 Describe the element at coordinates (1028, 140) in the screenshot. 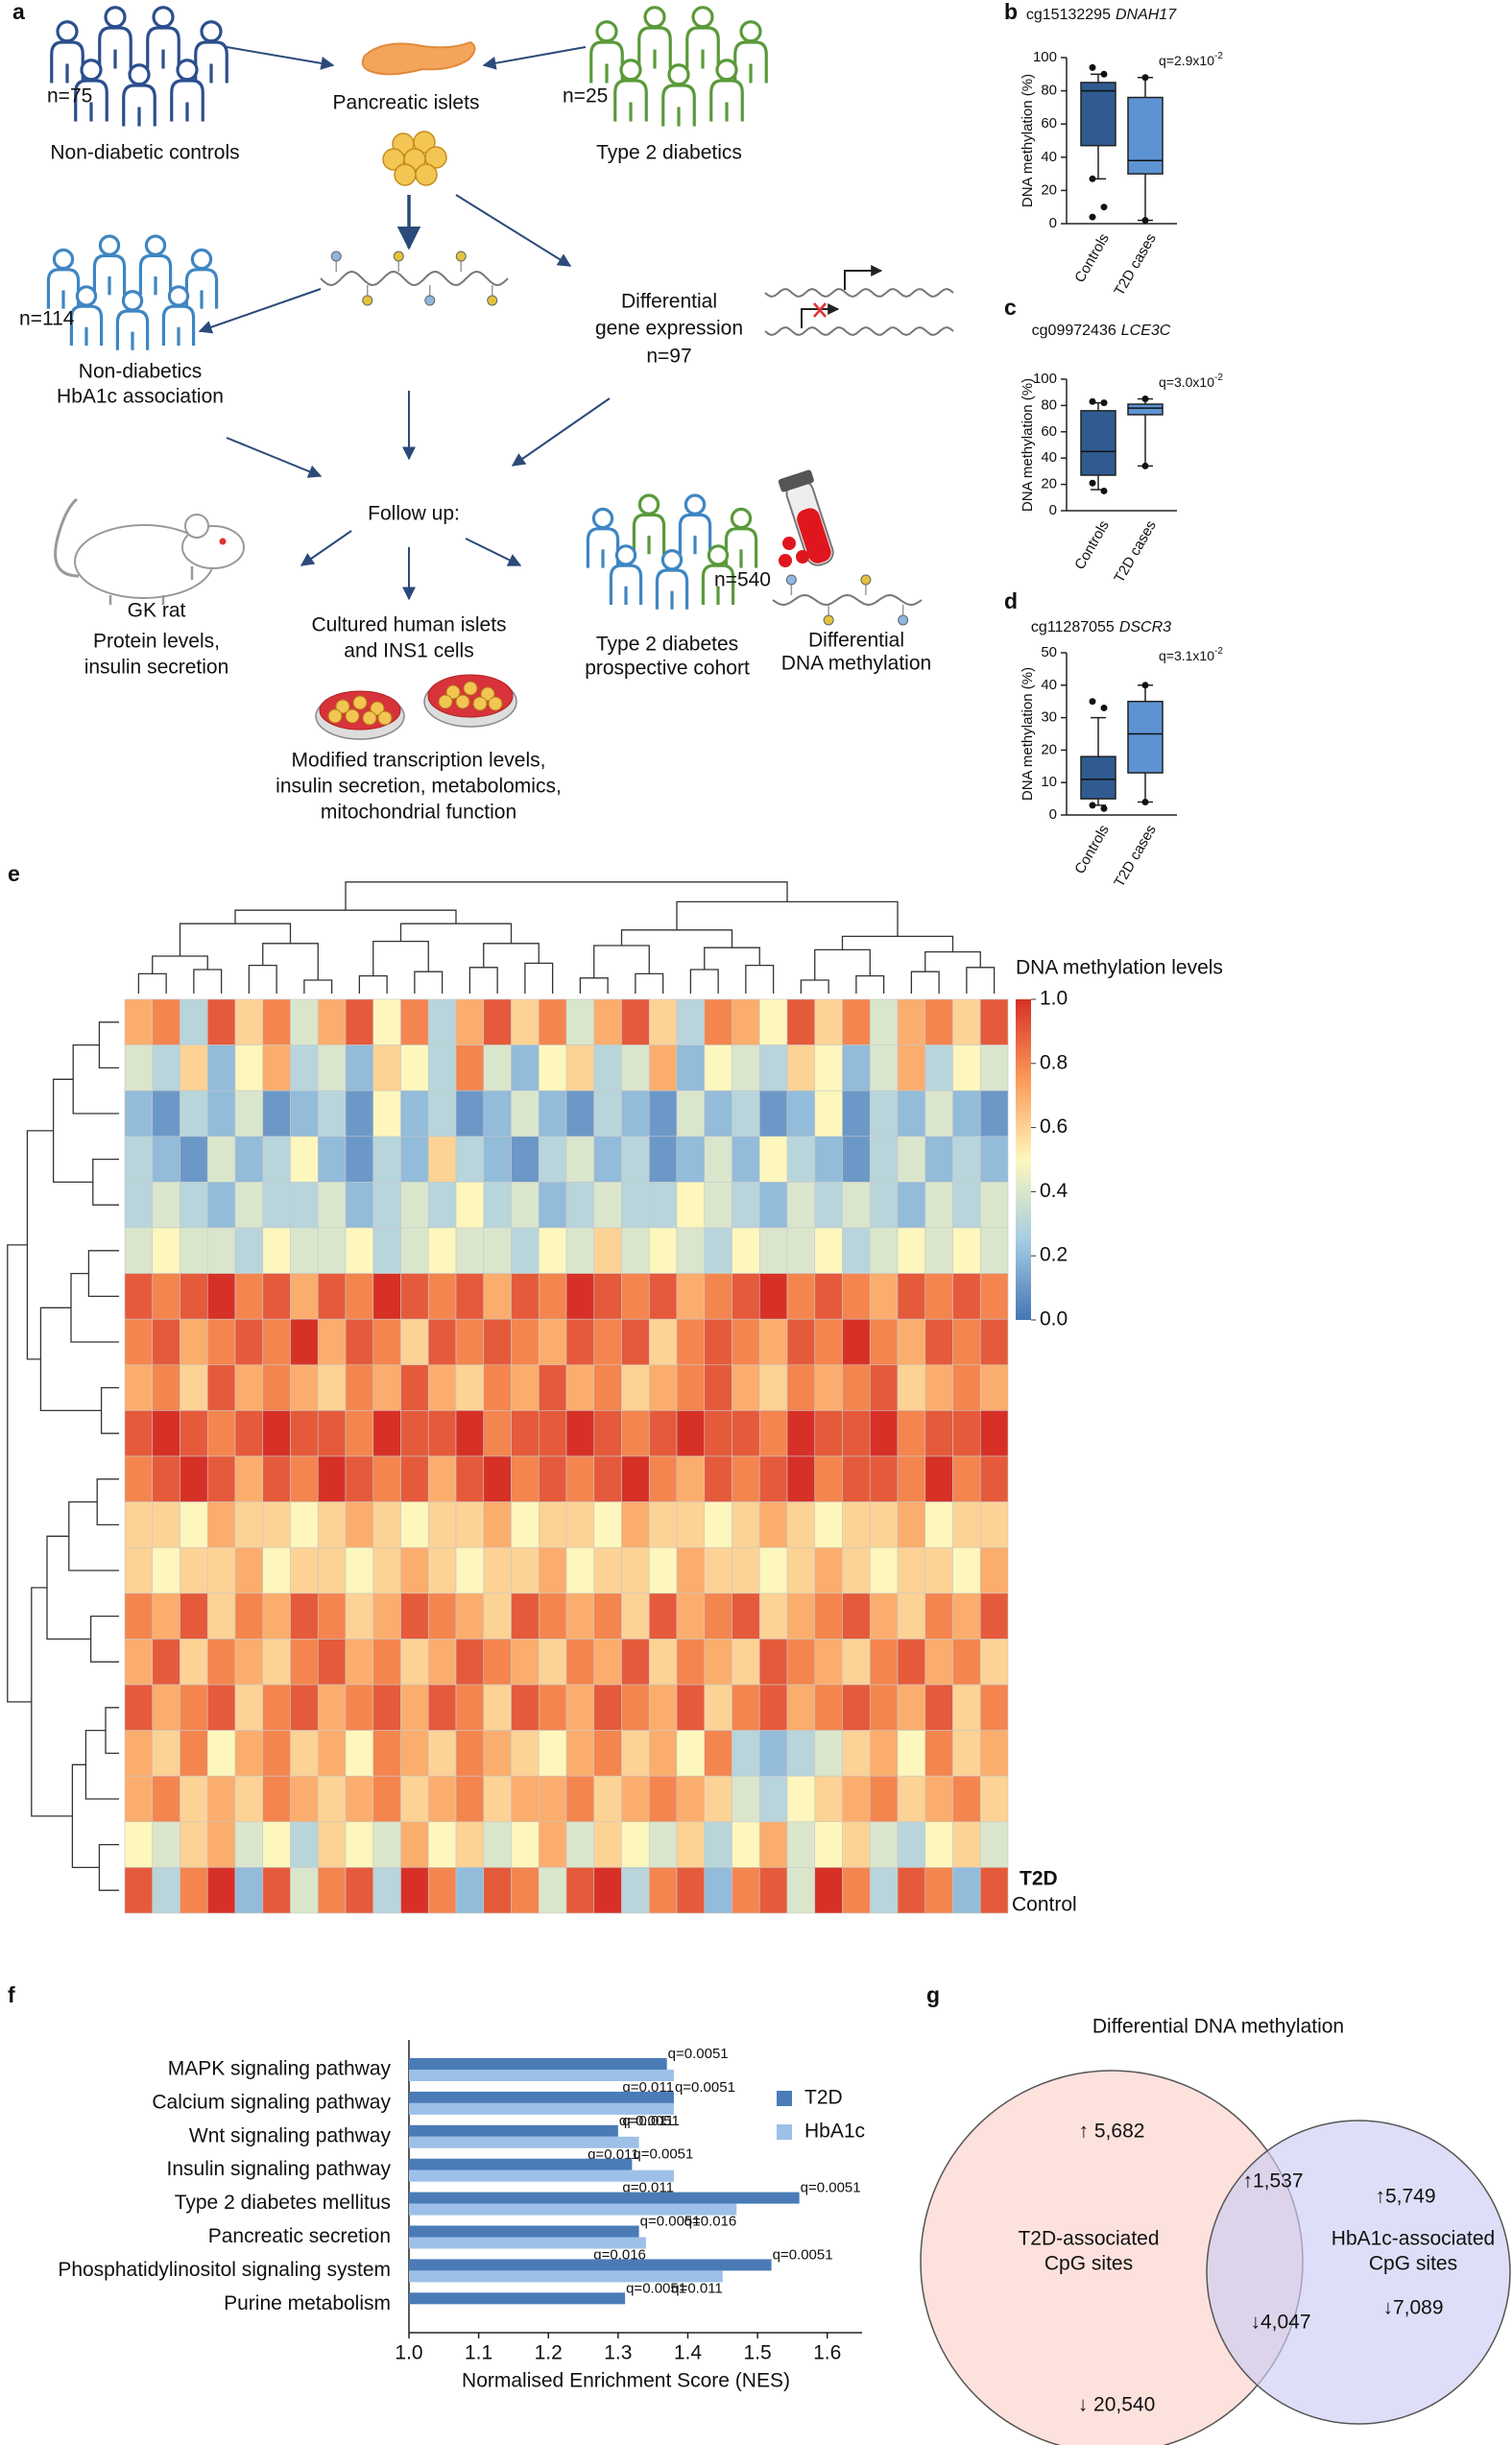

I see `y-axis-label: DNA methylation (%)` at that location.